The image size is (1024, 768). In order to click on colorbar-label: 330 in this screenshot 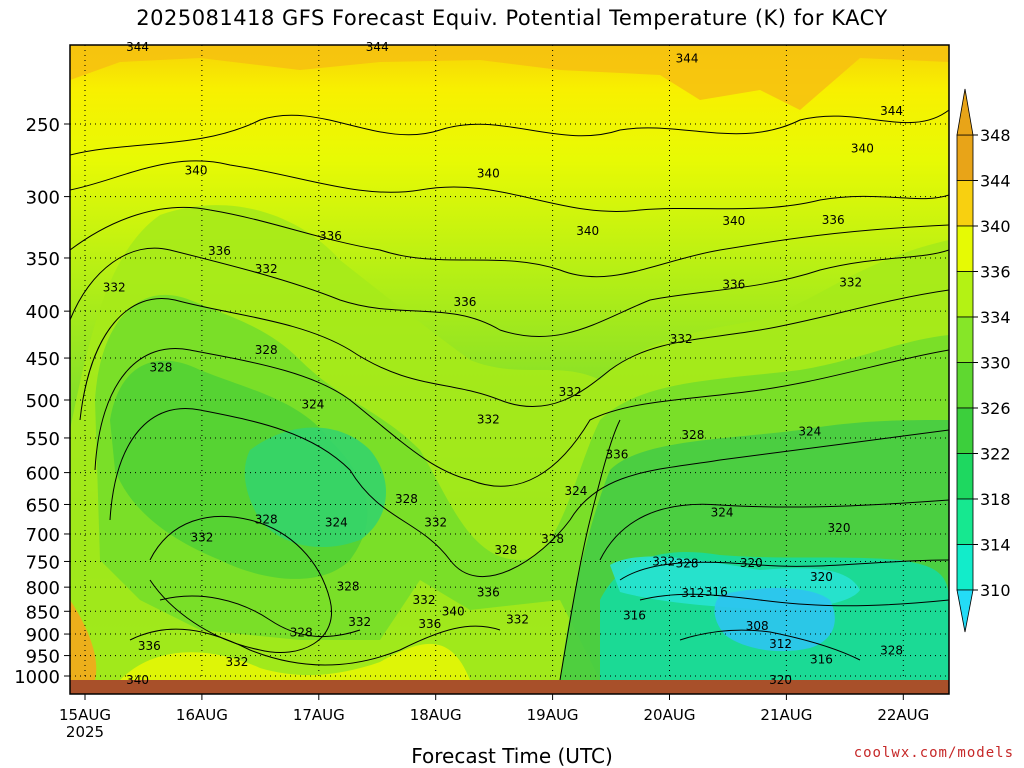, I will do `click(995, 363)`.